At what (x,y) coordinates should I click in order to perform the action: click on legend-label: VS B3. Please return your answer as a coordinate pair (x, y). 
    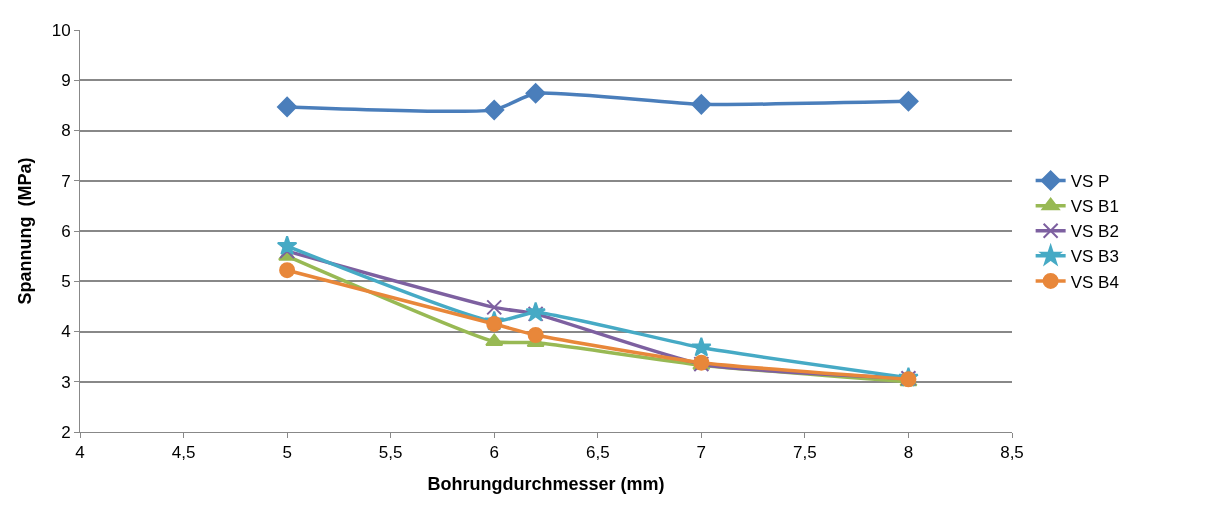
    Looking at the image, I should click on (1094, 257).